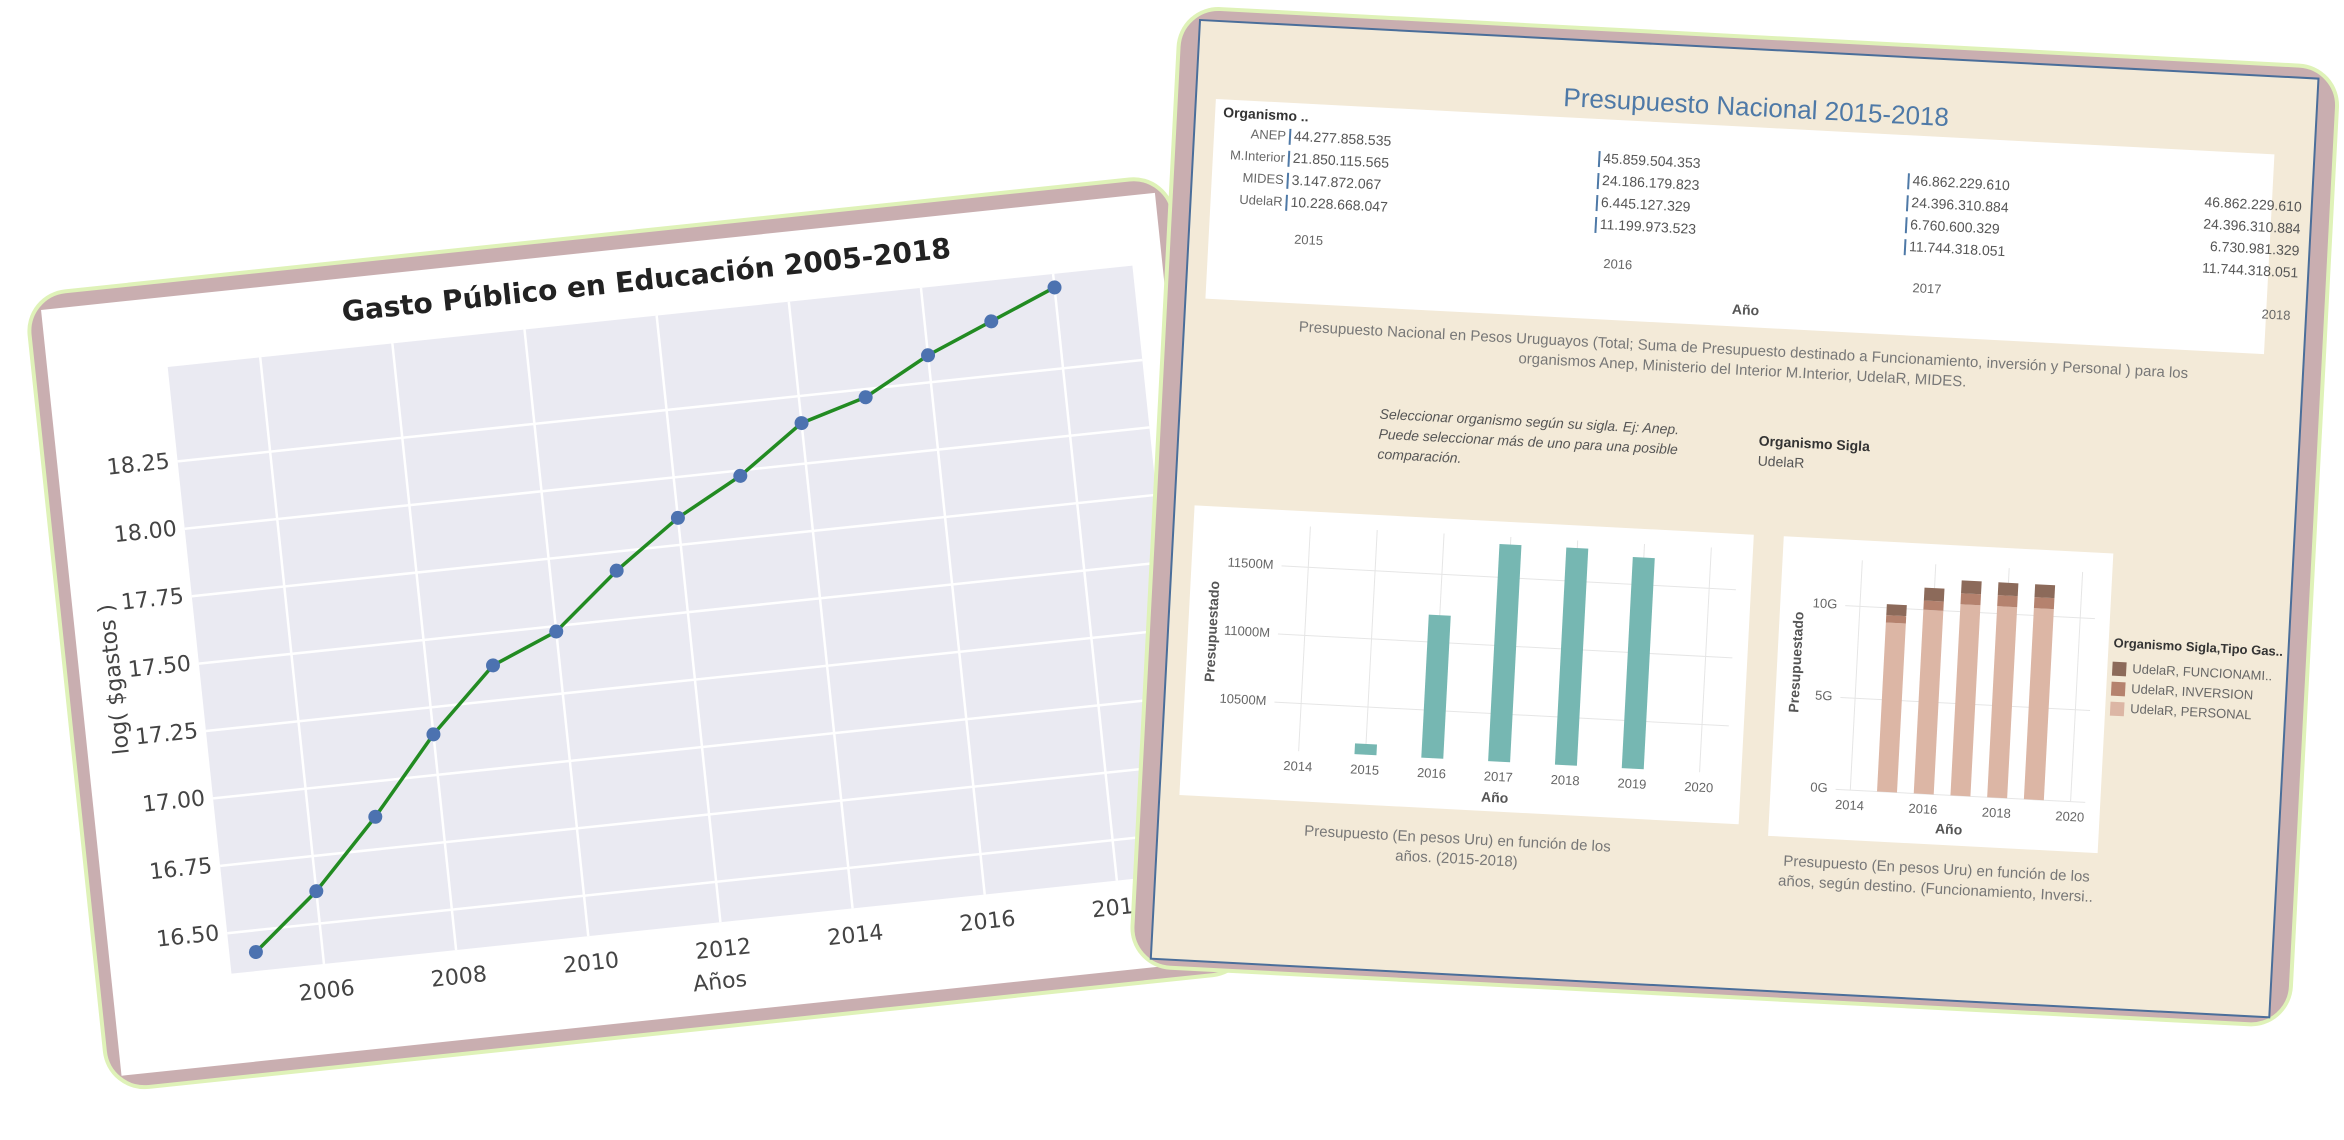 This screenshot has height=1140, width=2344. What do you see at coordinates (1618, 264) in the screenshot?
I see `column-label: 2016` at bounding box center [1618, 264].